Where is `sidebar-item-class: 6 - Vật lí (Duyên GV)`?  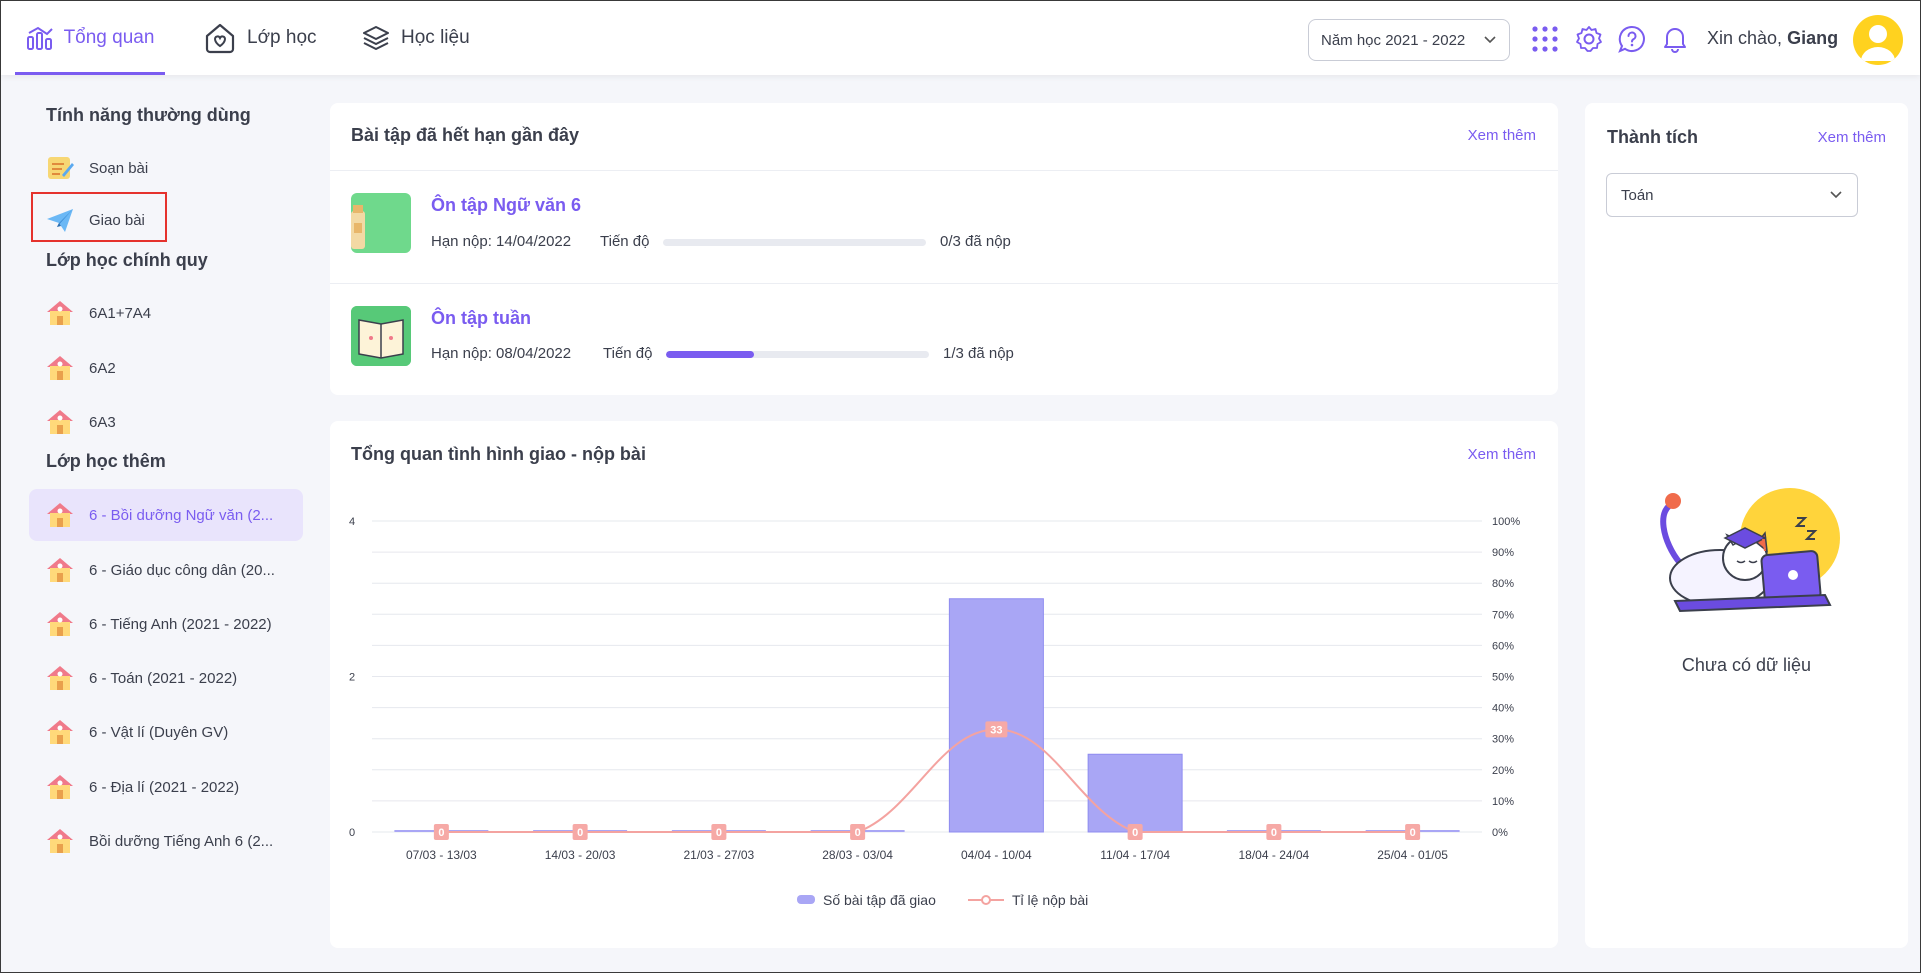 sidebar-item-class: 6 - Vật lí (Duyên GV) is located at coordinates (166, 732).